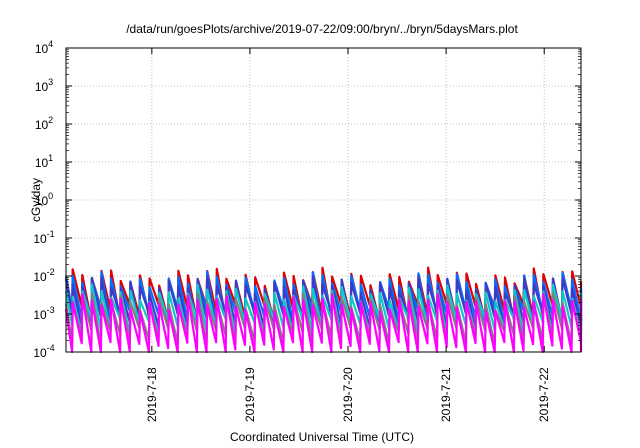 The height and width of the screenshot is (448, 640). What do you see at coordinates (152, 394) in the screenshot?
I see `x-tick-label: 2019-7-18` at bounding box center [152, 394].